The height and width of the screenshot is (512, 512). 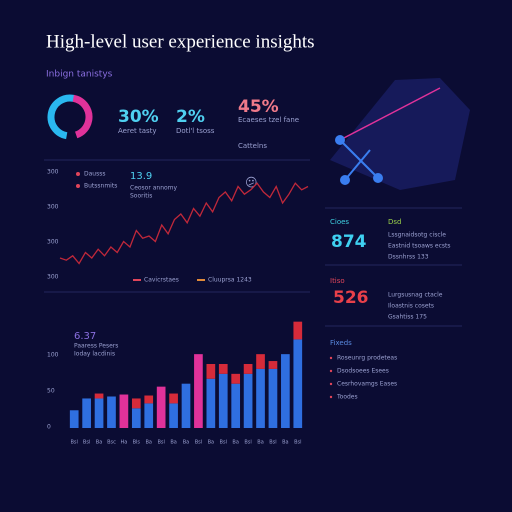 I want to click on panel-line: Lurgsusnag ctacle, so click(x=415, y=295).